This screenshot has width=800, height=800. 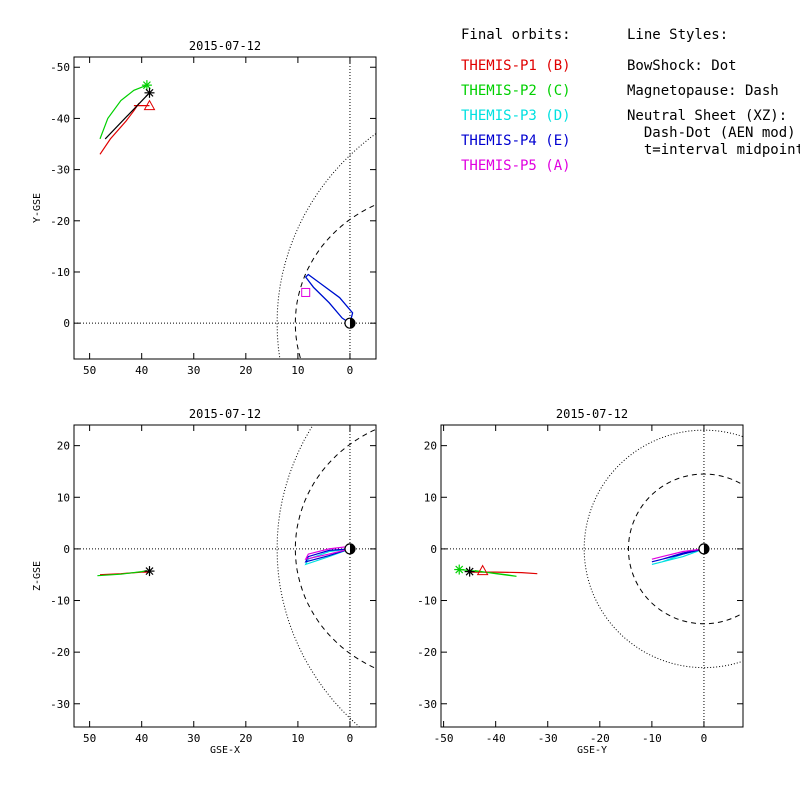 I want to click on xz-x-tick-label: 30, so click(x=193, y=738).